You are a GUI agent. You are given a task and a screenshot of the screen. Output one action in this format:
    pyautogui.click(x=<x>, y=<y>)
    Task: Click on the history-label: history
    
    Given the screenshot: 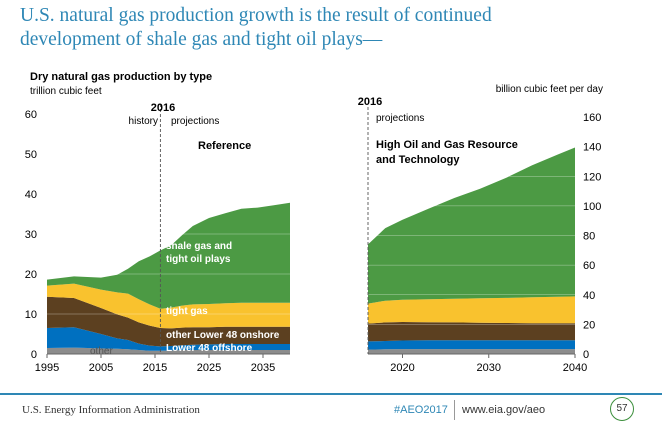 What is the action you would take?
    pyautogui.click(x=143, y=121)
    